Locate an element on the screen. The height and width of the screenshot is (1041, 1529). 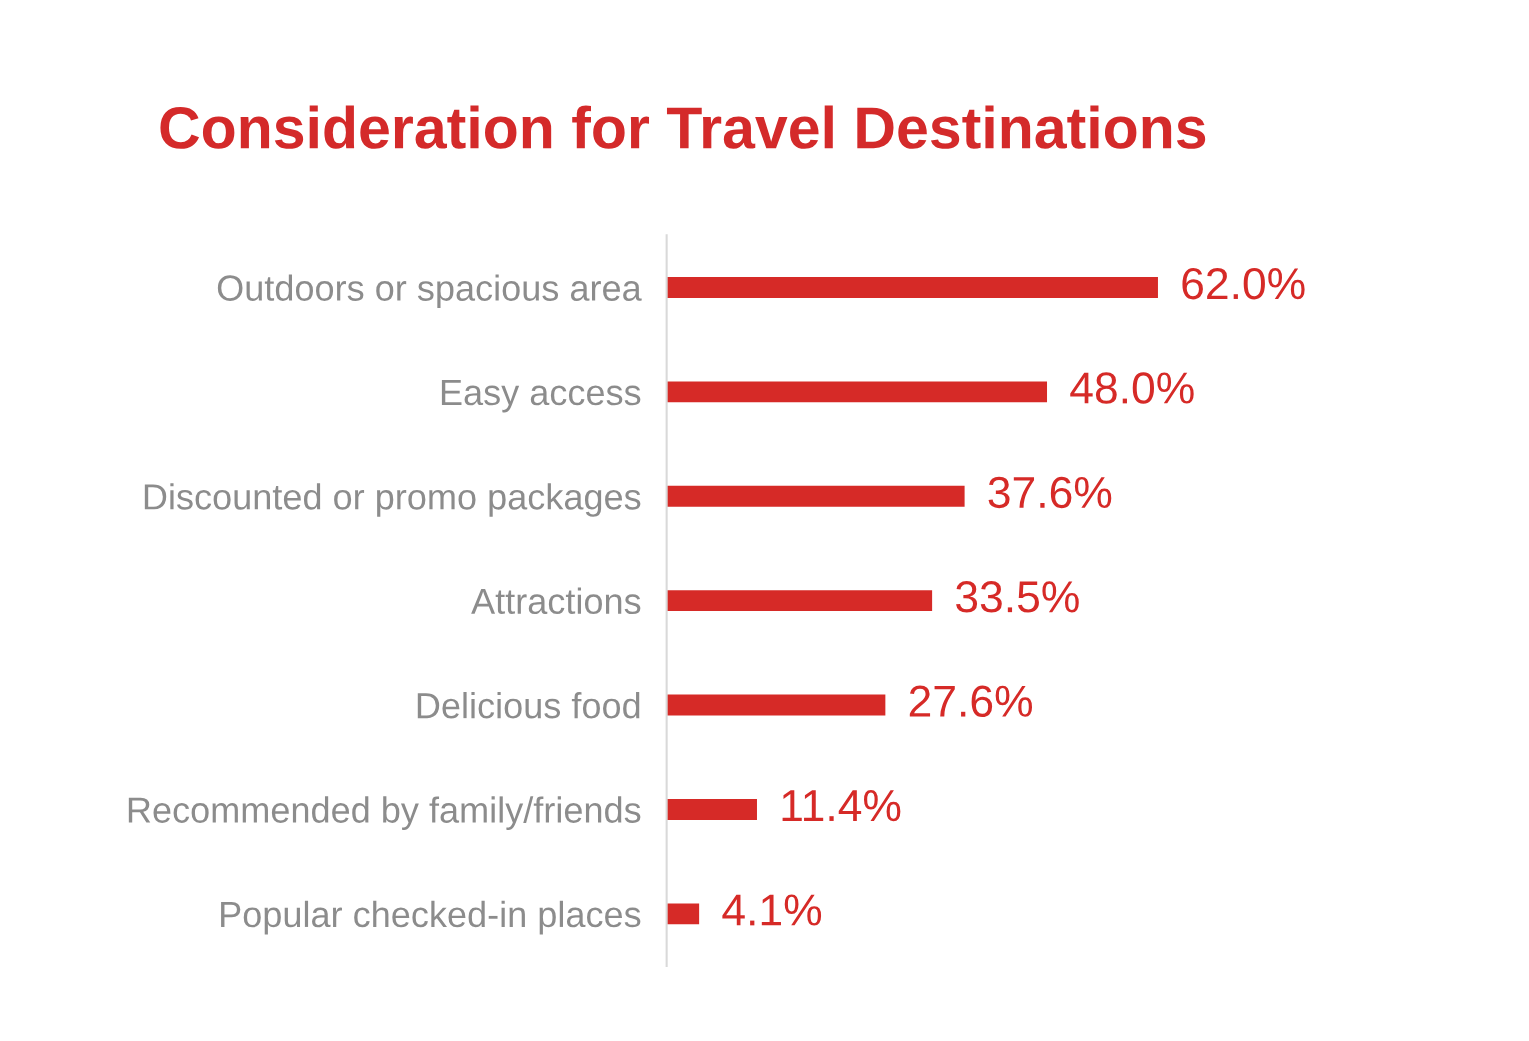
y-tick-label: Attractions is located at coordinates (556, 601).